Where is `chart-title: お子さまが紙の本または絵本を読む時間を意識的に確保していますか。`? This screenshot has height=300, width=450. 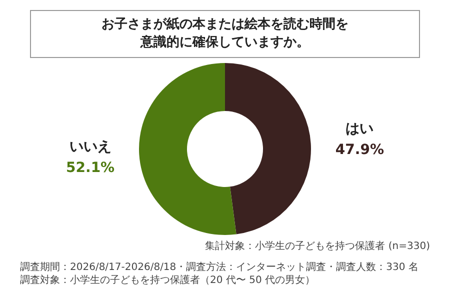 chart-title: お子さまが紙の本または絵本を読む時間を意識的に確保していますか。 is located at coordinates (225, 34).